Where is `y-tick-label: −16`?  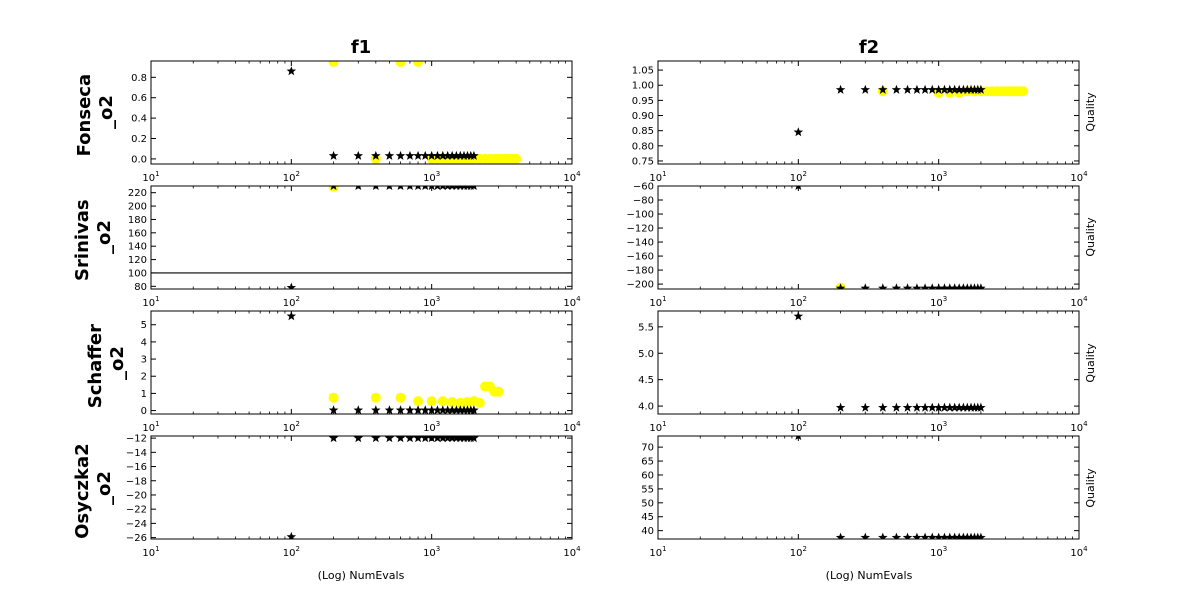 y-tick-label: −16 is located at coordinates (136, 467).